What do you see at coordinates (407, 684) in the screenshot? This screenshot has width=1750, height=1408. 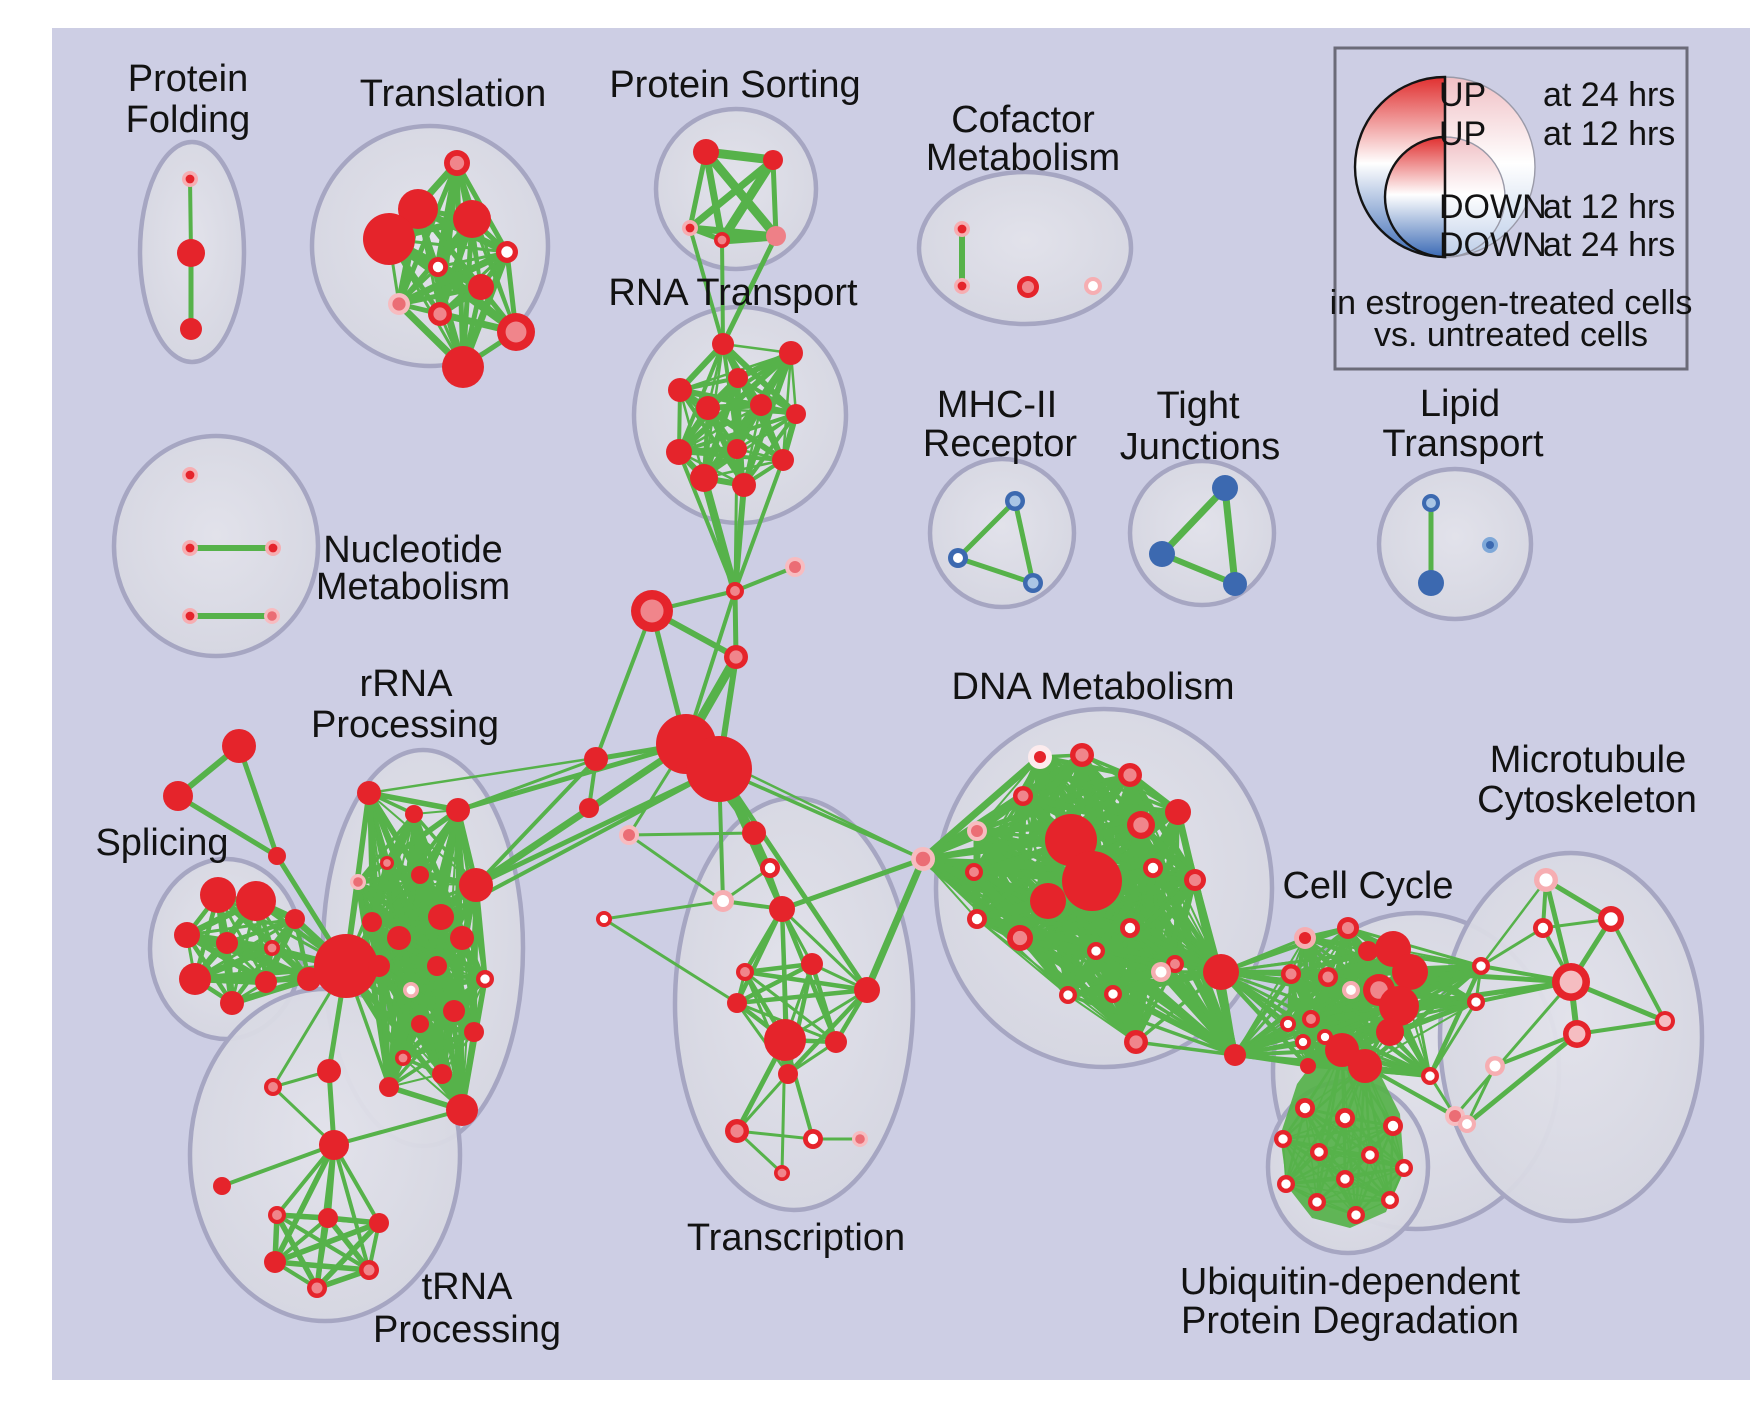 I see `cluster-label: rRNA` at bounding box center [407, 684].